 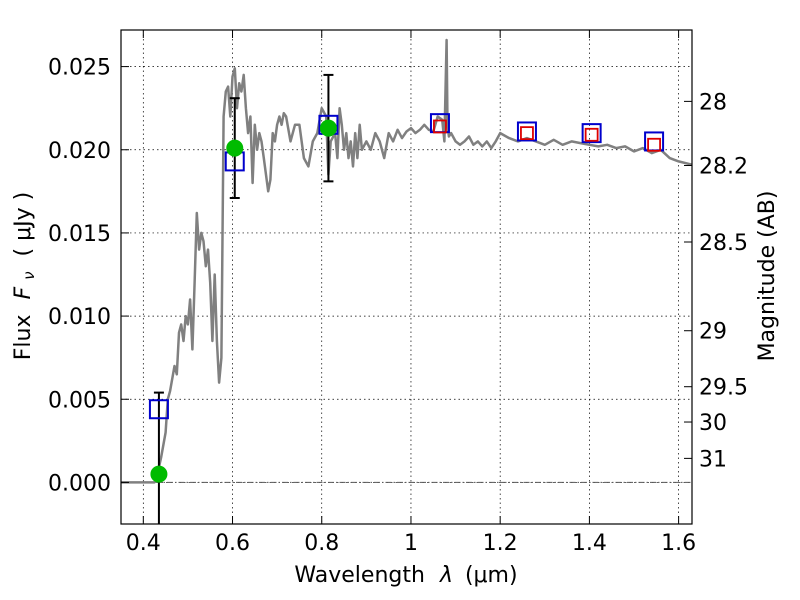 I want to click on y-axis-label-text: Flux, so click(x=23, y=337).